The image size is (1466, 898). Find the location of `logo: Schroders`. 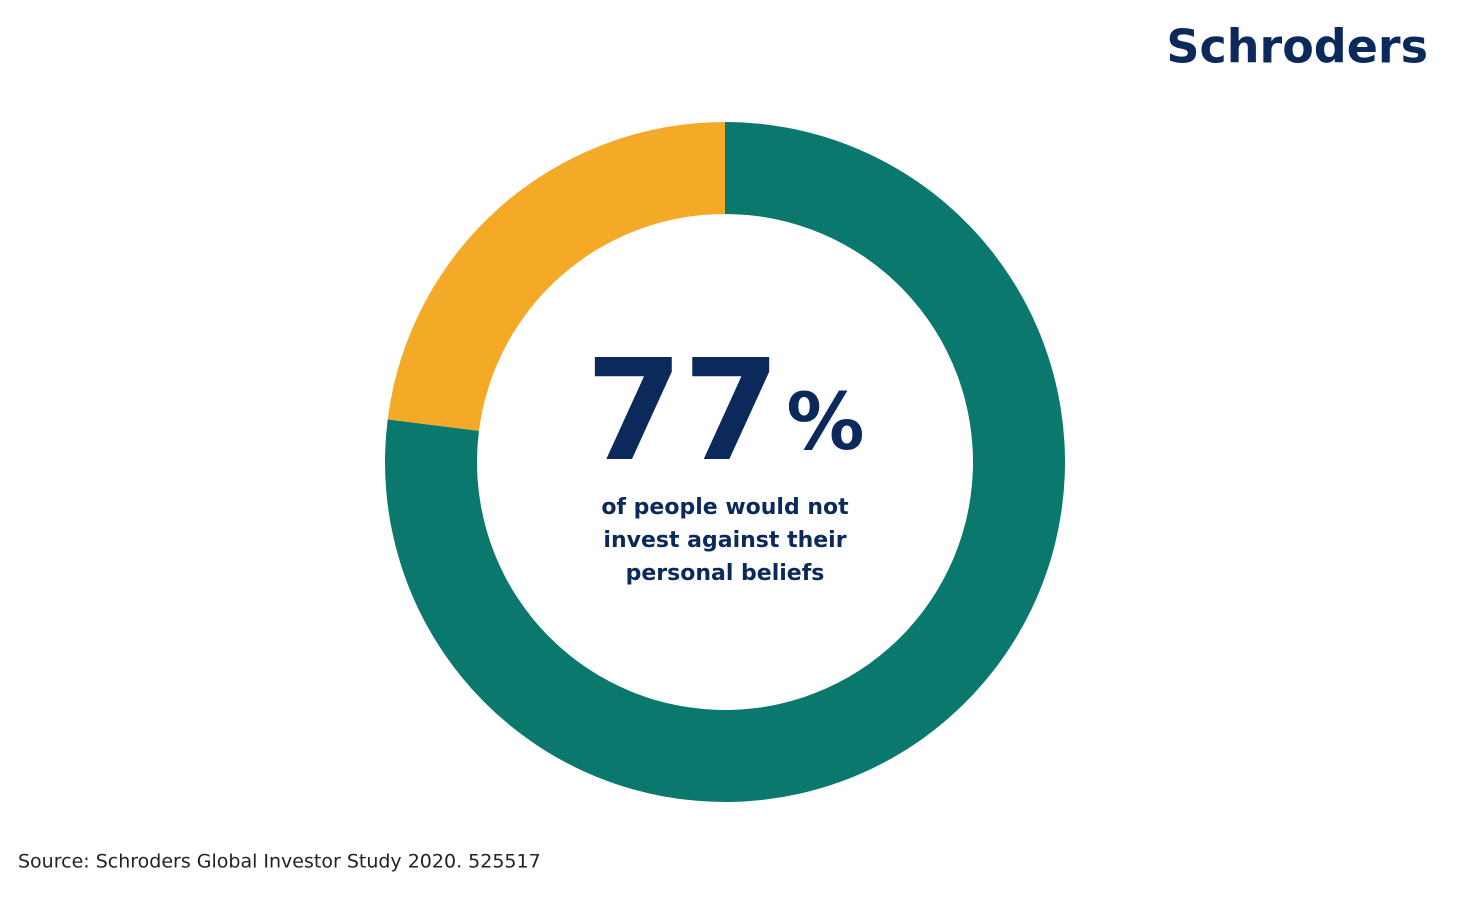

logo: Schroders is located at coordinates (1297, 47).